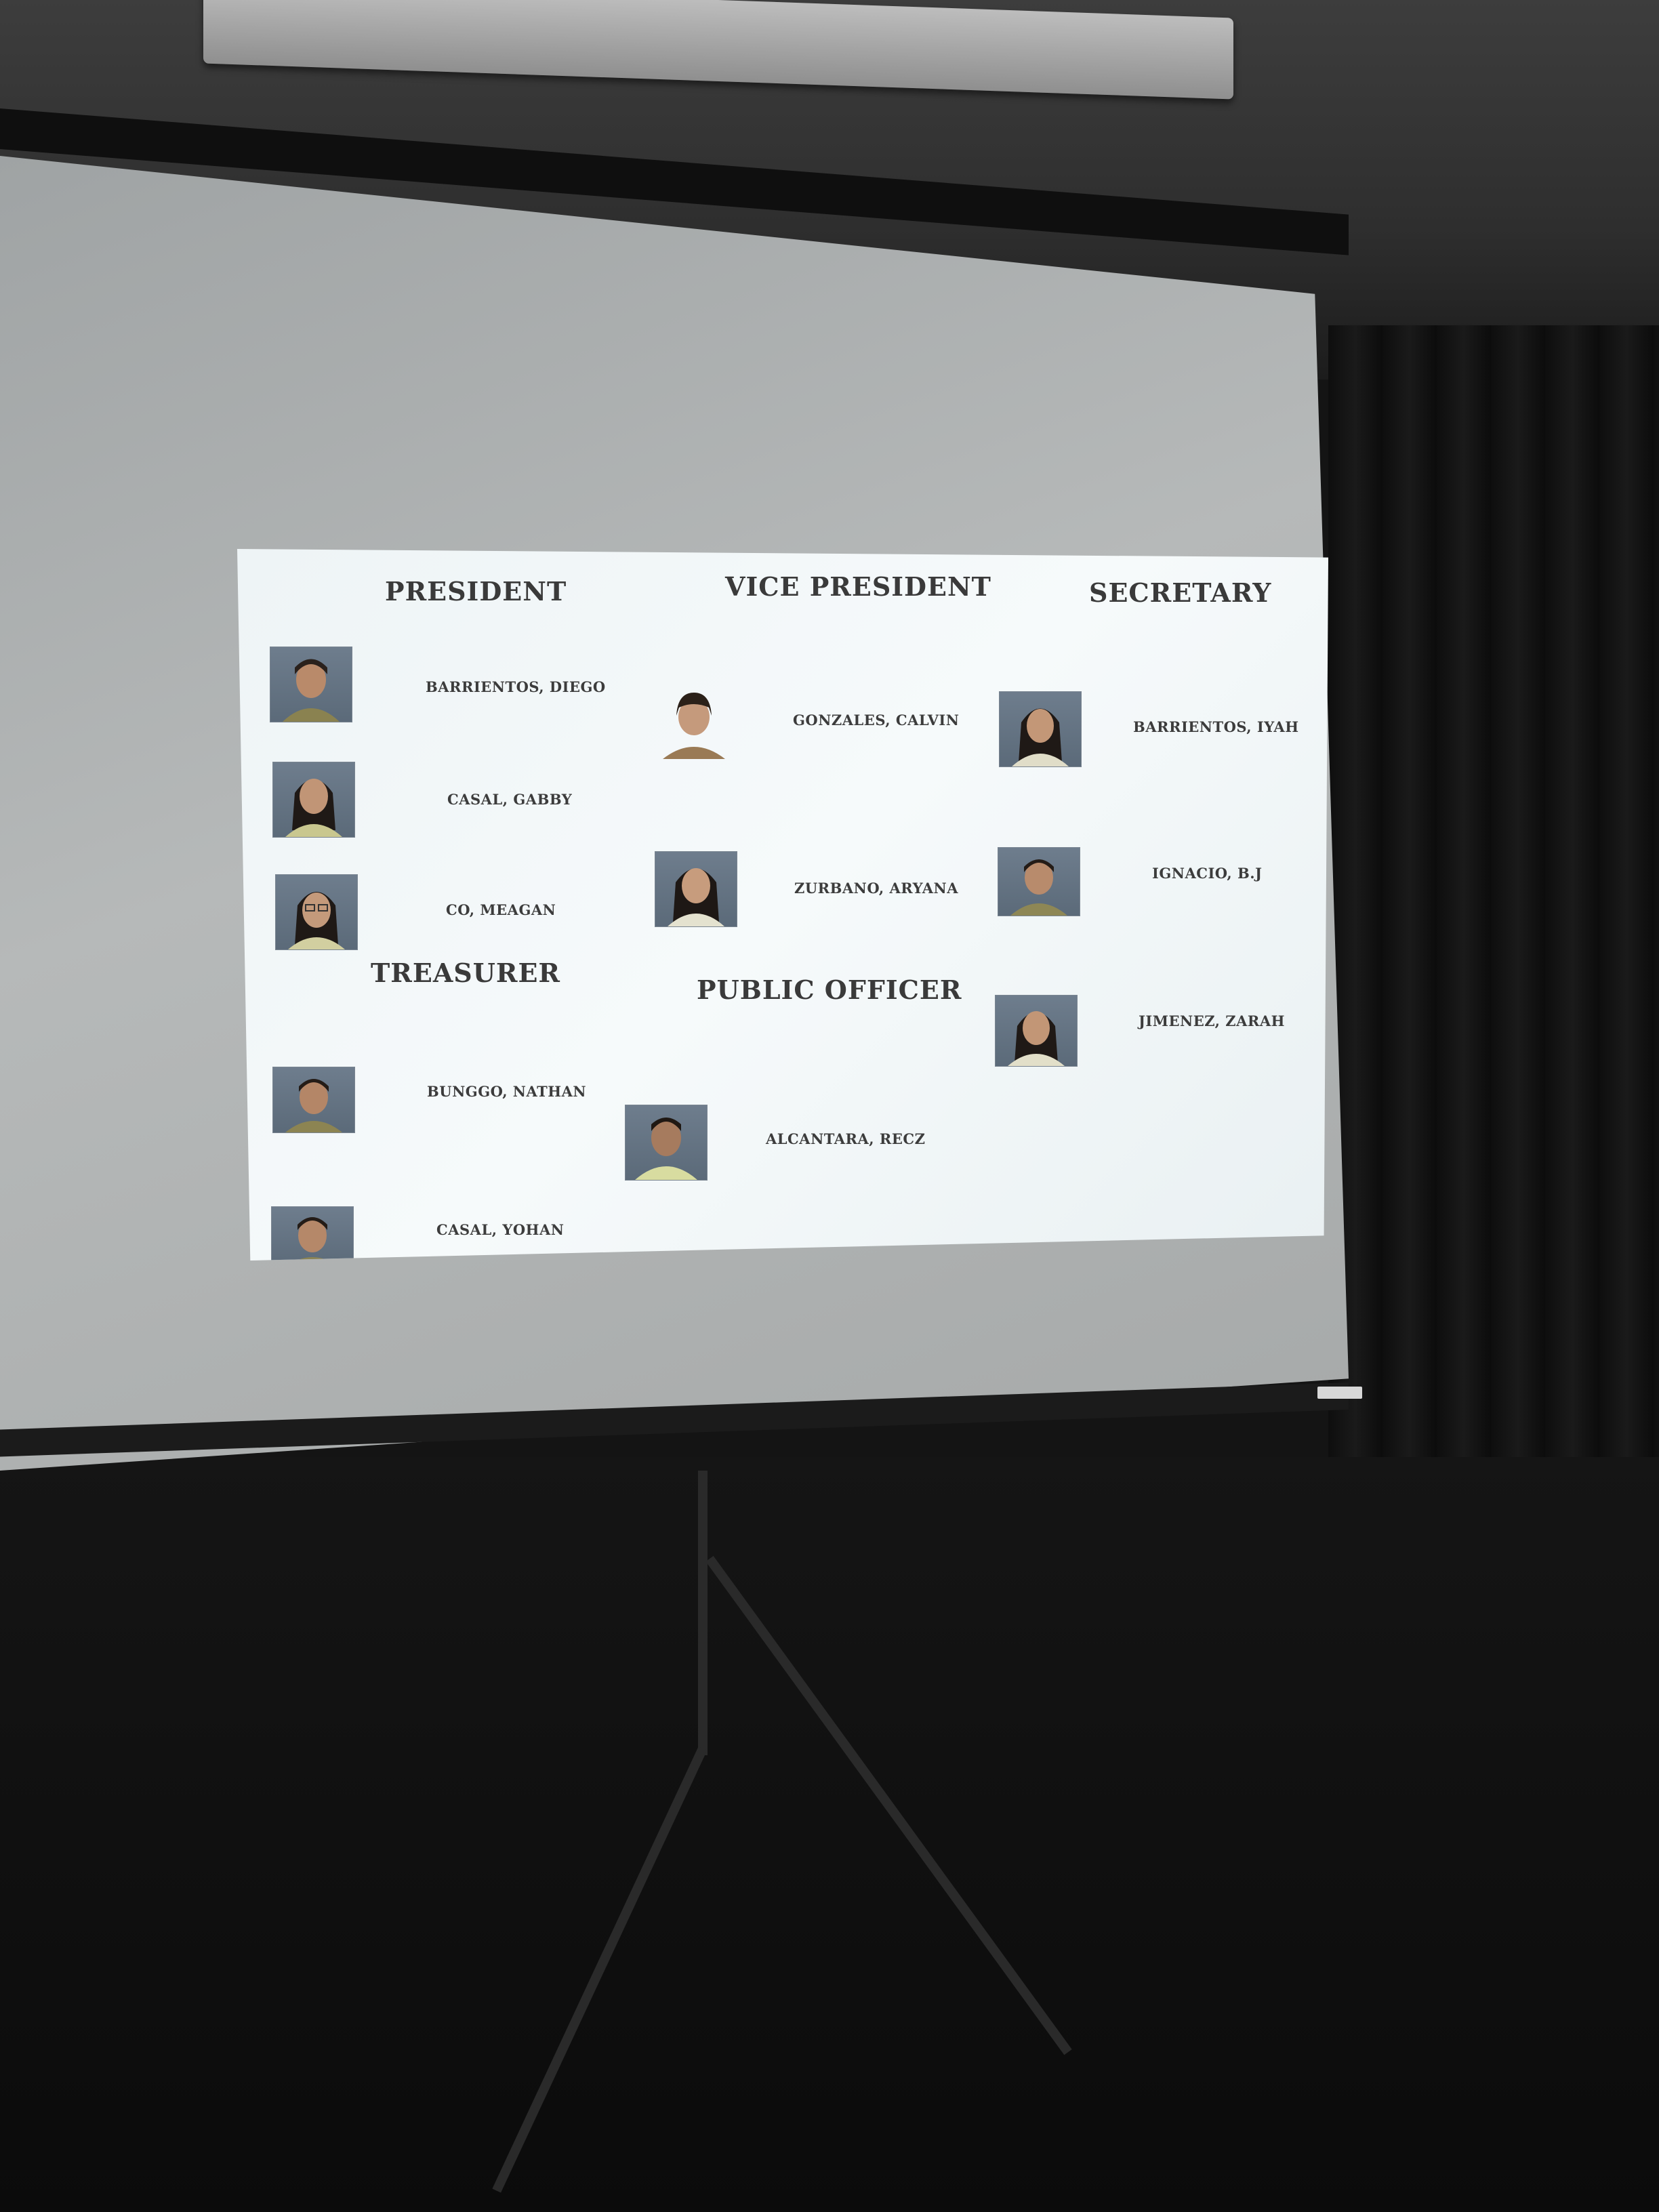 This screenshot has height=2212, width=1659. What do you see at coordinates (500, 1229) in the screenshot?
I see `member-treasurer-2: CASAL, YOHAN` at bounding box center [500, 1229].